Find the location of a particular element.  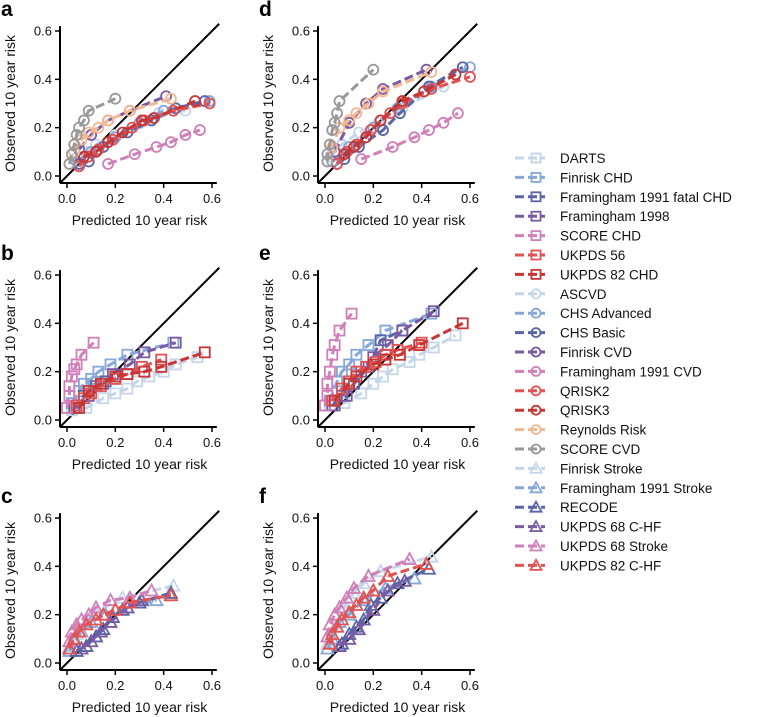

y-axis-label: Observed 10 year risk is located at coordinates (10, 590).